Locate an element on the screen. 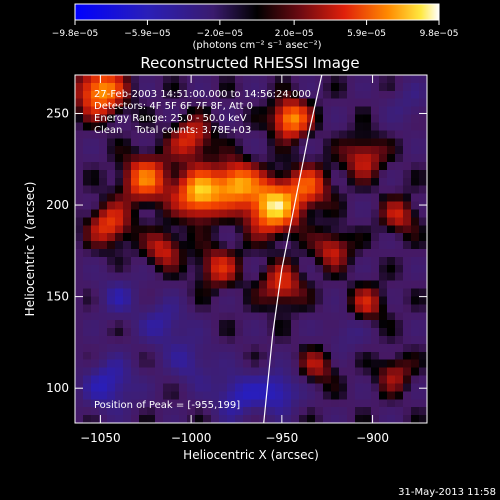 The width and height of the screenshot is (500, 500). solar-limb-line is located at coordinates (293, 249).